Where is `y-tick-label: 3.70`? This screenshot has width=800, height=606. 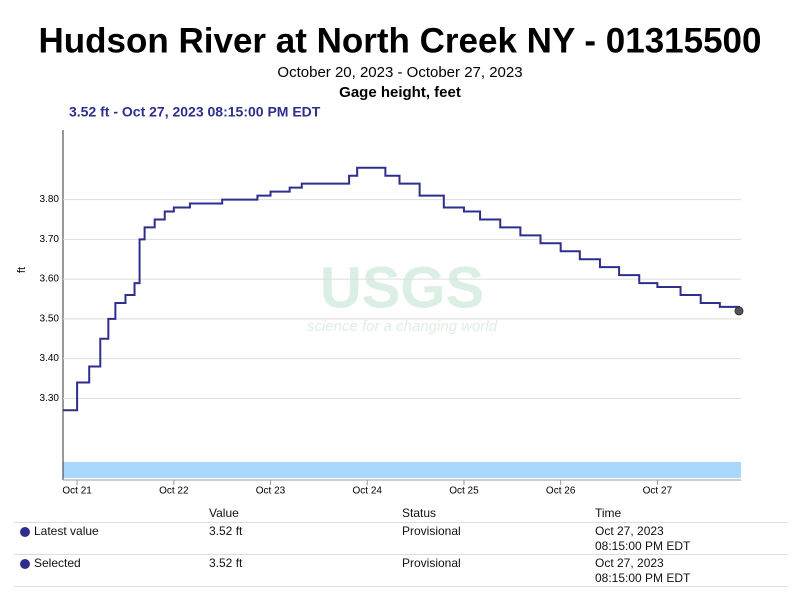 y-tick-label: 3.70 is located at coordinates (50, 239).